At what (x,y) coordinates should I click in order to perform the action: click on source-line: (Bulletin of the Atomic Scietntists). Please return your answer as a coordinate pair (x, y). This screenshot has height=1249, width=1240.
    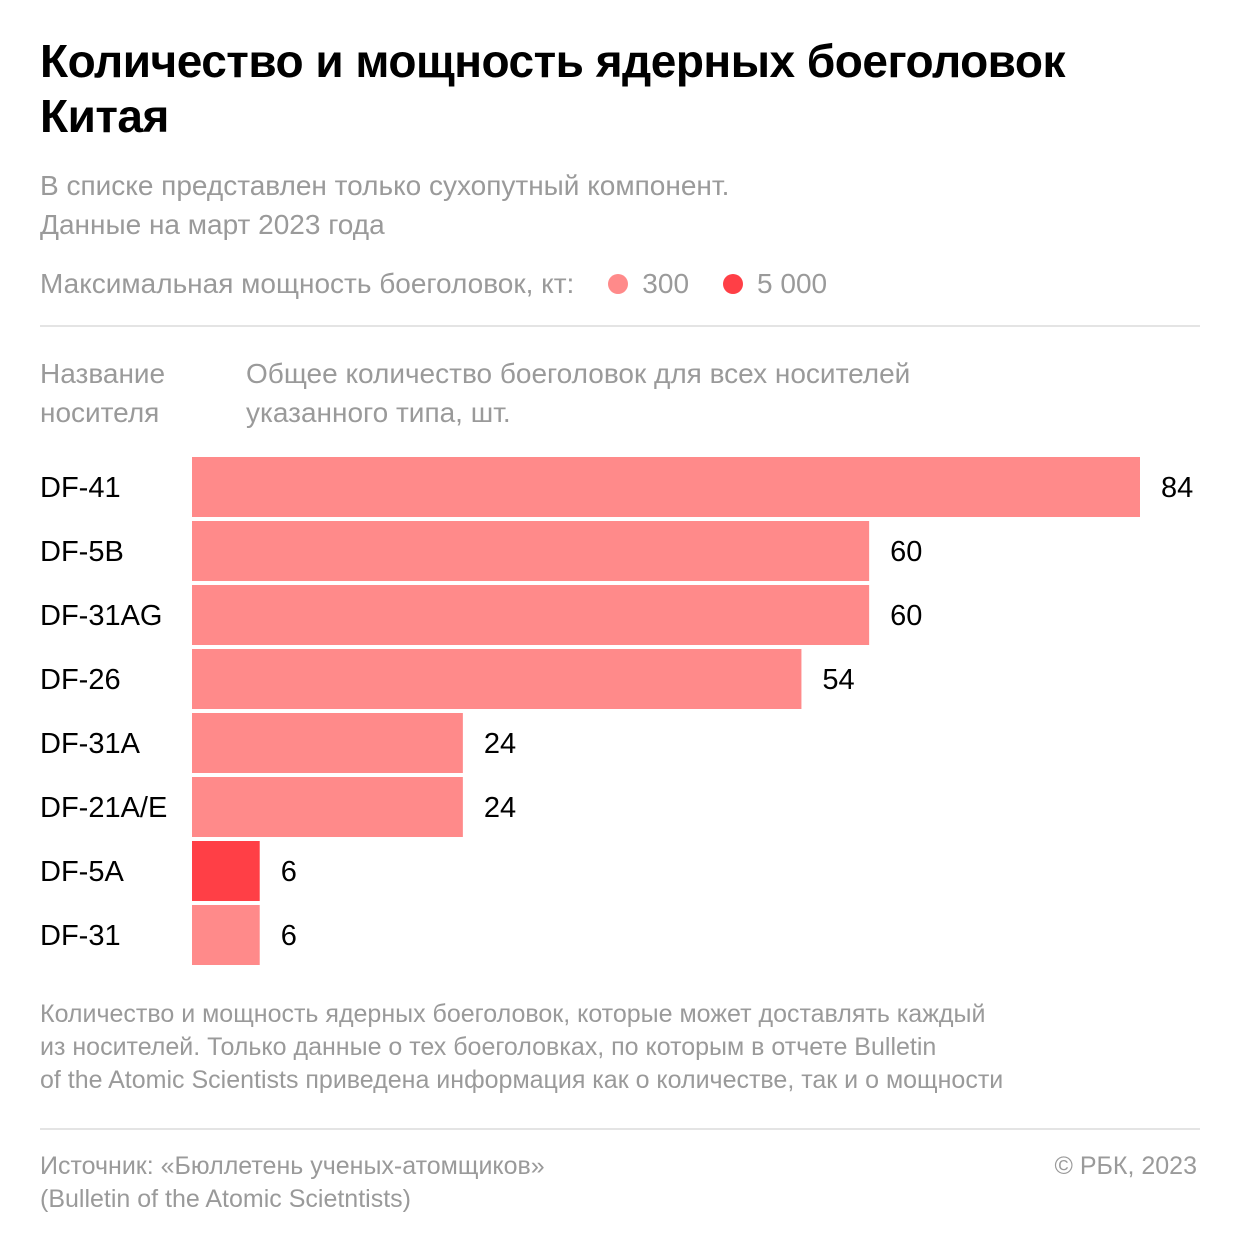
    Looking at the image, I should click on (225, 1199).